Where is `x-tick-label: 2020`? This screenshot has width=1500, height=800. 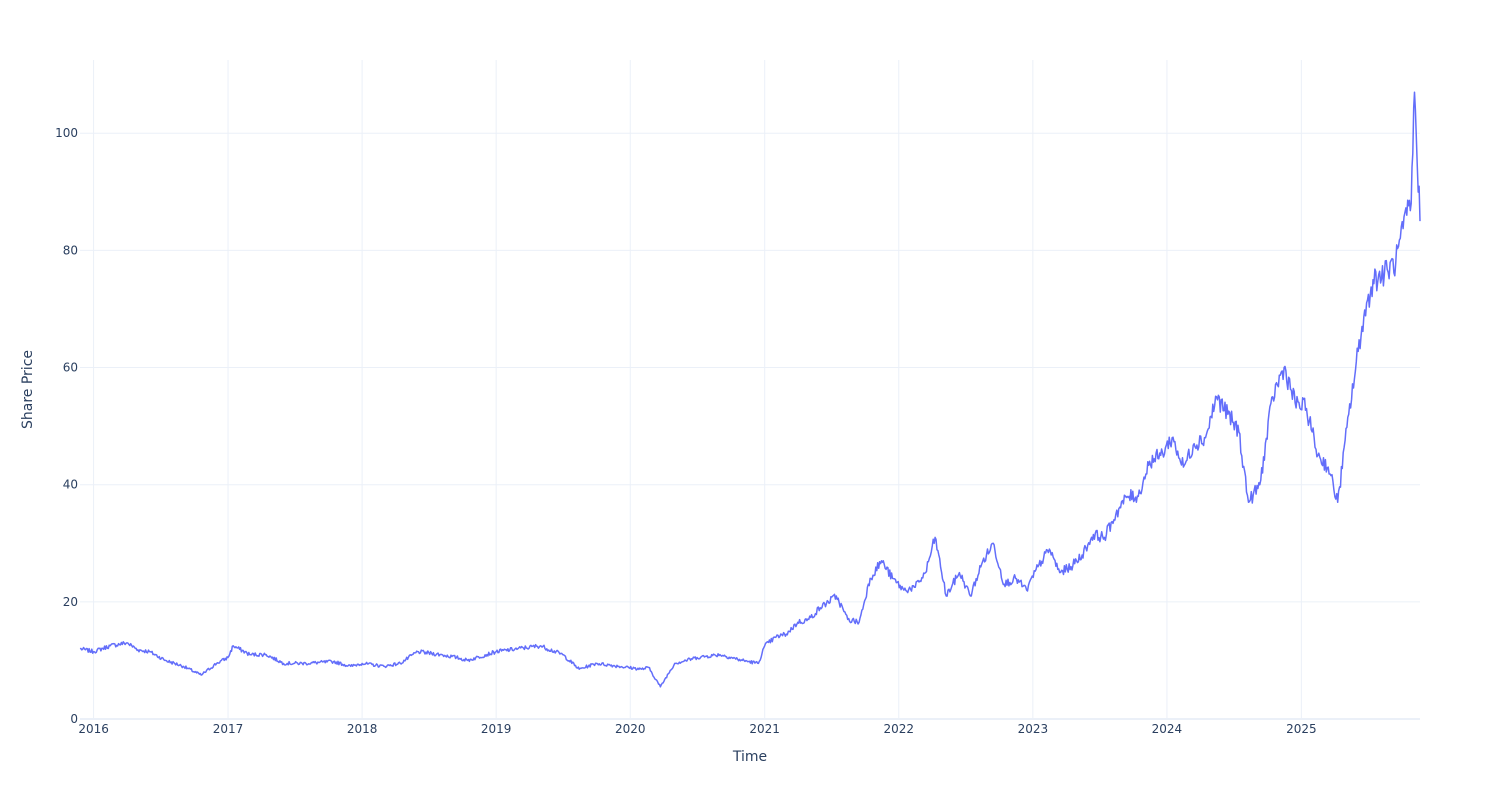
x-tick-label: 2020 is located at coordinates (630, 729).